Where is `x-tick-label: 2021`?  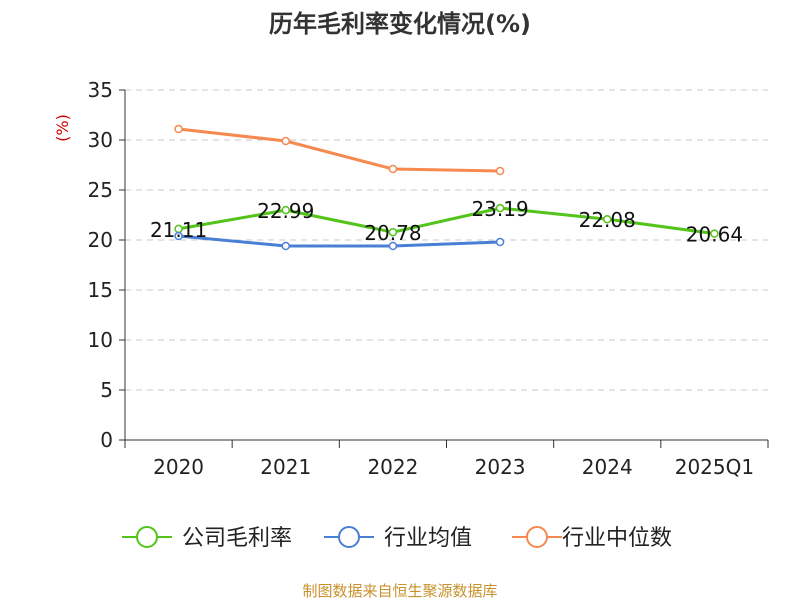 x-tick-label: 2021 is located at coordinates (285, 467).